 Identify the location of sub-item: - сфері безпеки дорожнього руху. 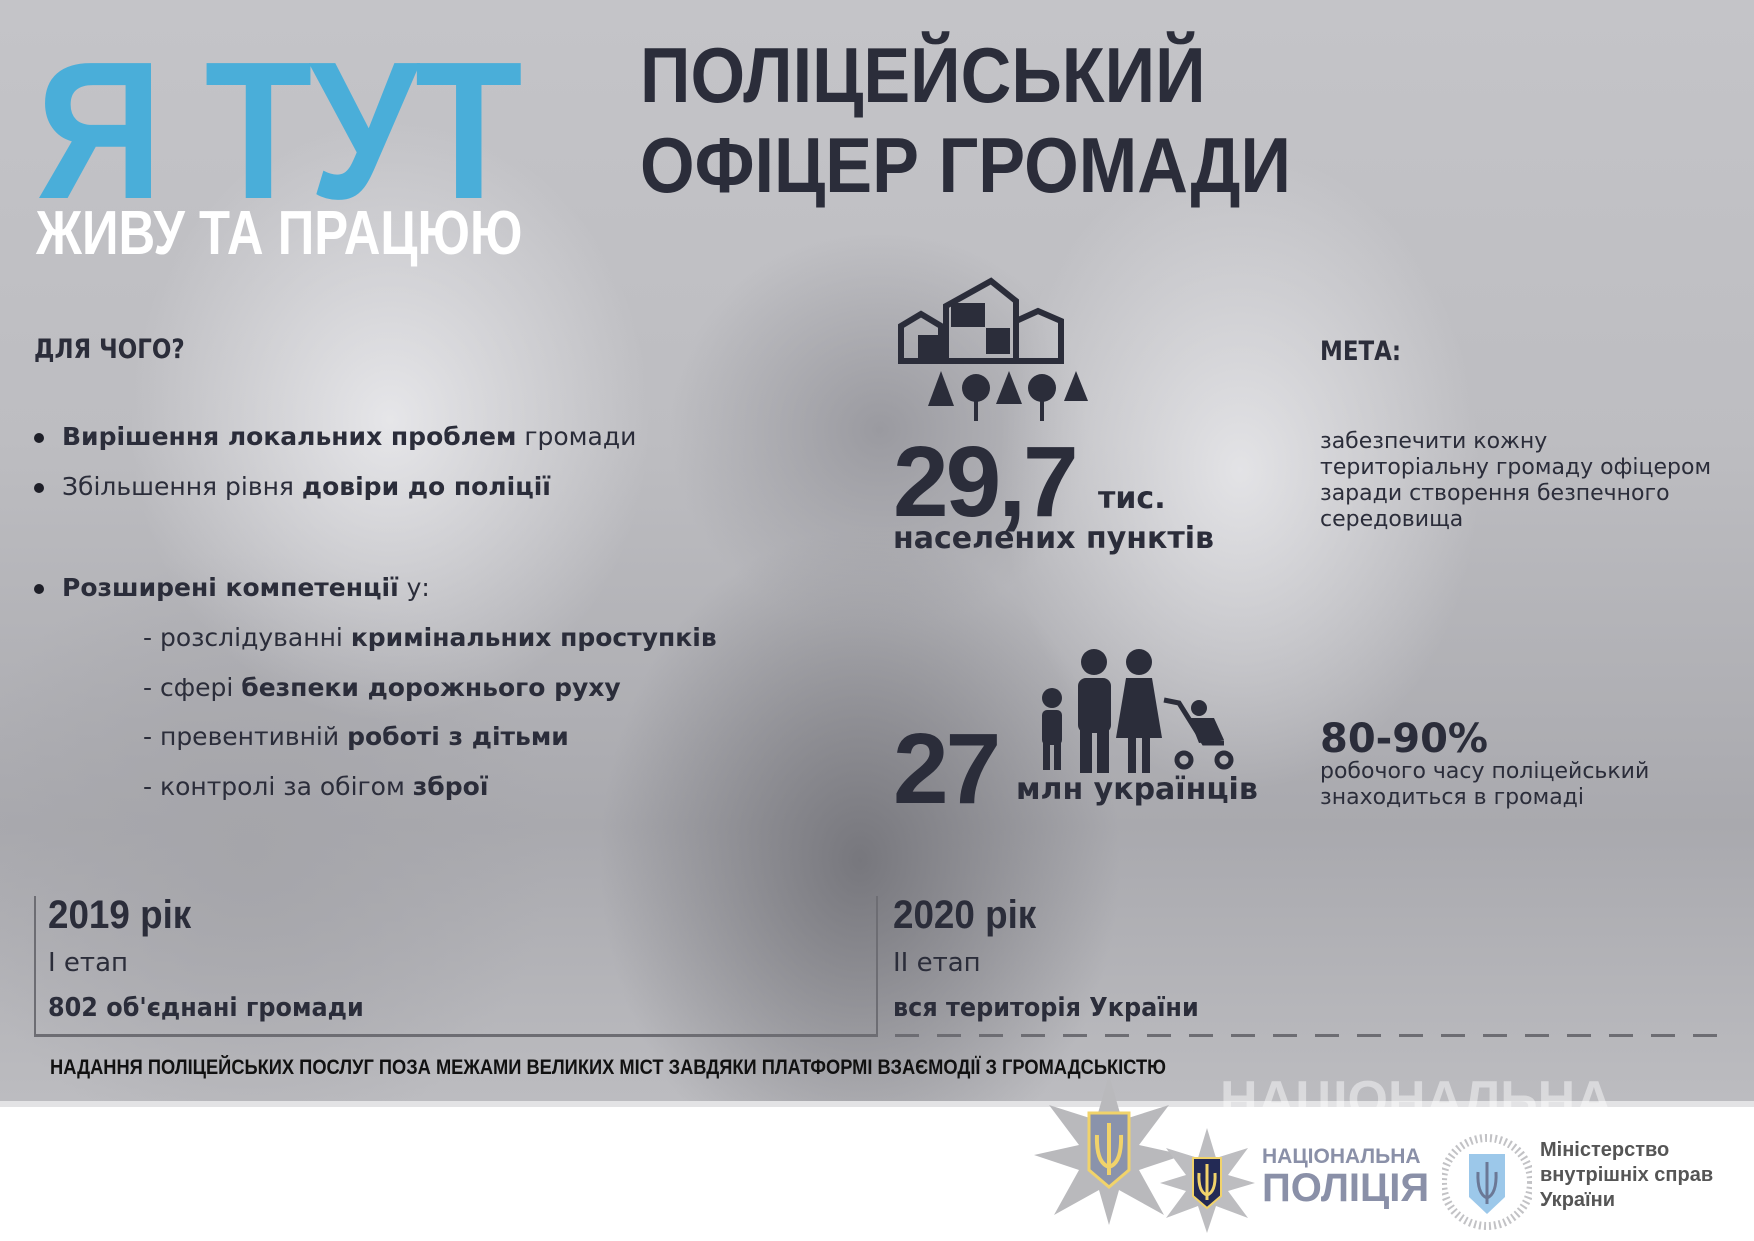
(382, 687).